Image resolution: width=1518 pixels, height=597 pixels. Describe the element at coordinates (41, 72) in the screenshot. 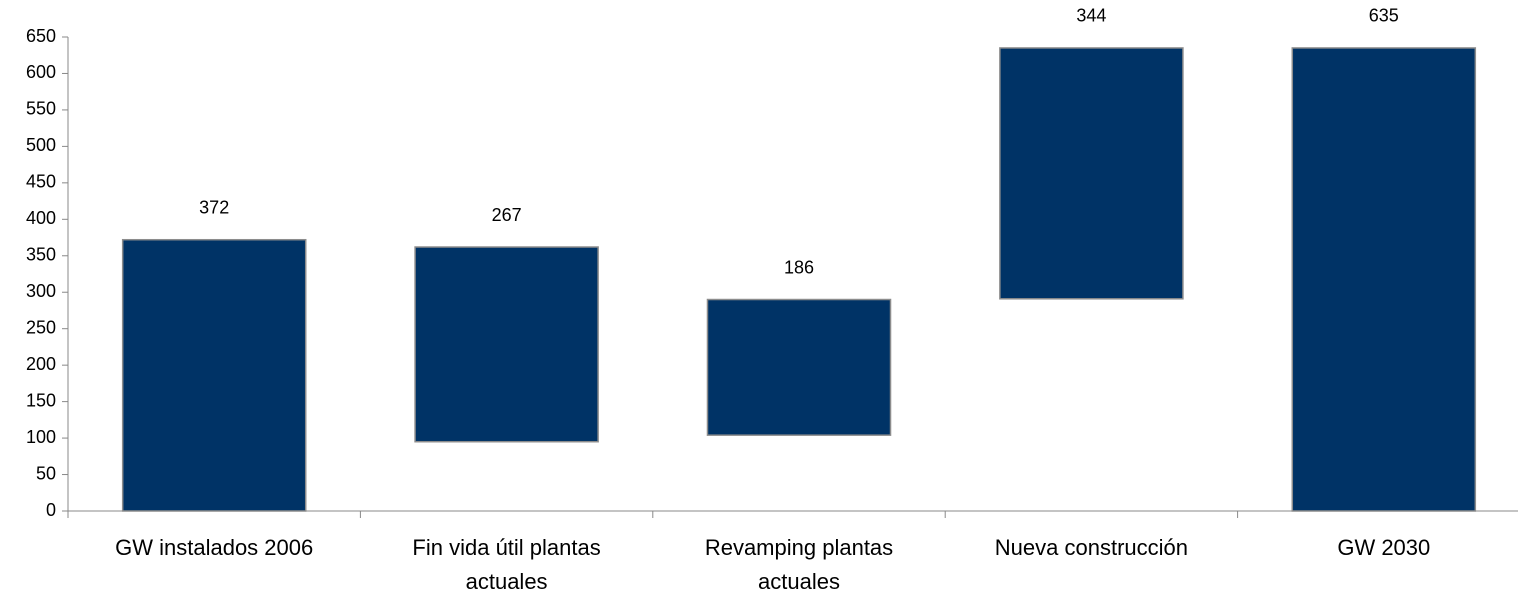

I see `y-tick-label: 600` at that location.